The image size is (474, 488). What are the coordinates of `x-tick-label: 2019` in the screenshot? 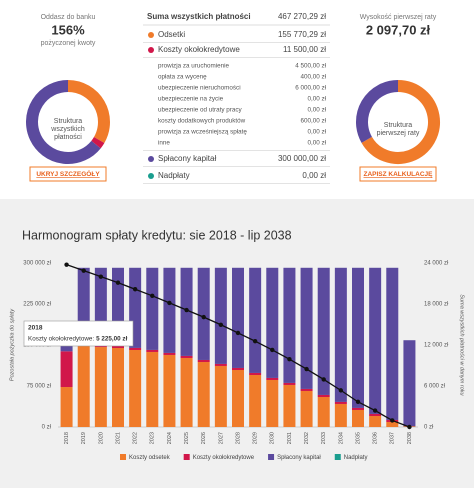 It's located at (84, 438).